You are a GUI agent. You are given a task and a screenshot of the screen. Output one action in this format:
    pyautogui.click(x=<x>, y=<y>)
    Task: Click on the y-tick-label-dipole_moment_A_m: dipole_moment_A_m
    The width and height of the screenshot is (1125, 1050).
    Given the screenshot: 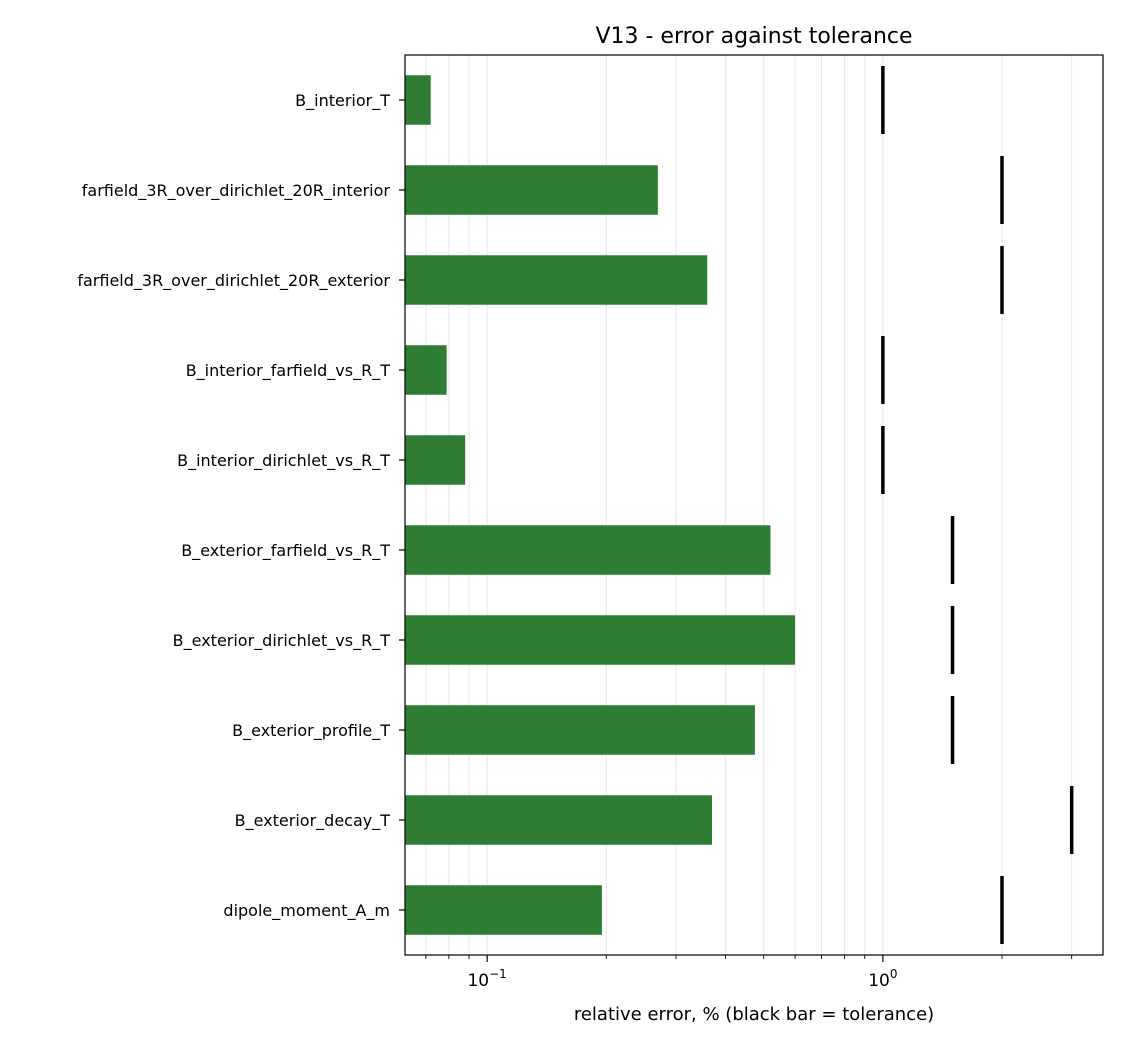 What is the action you would take?
    pyautogui.click(x=306, y=911)
    